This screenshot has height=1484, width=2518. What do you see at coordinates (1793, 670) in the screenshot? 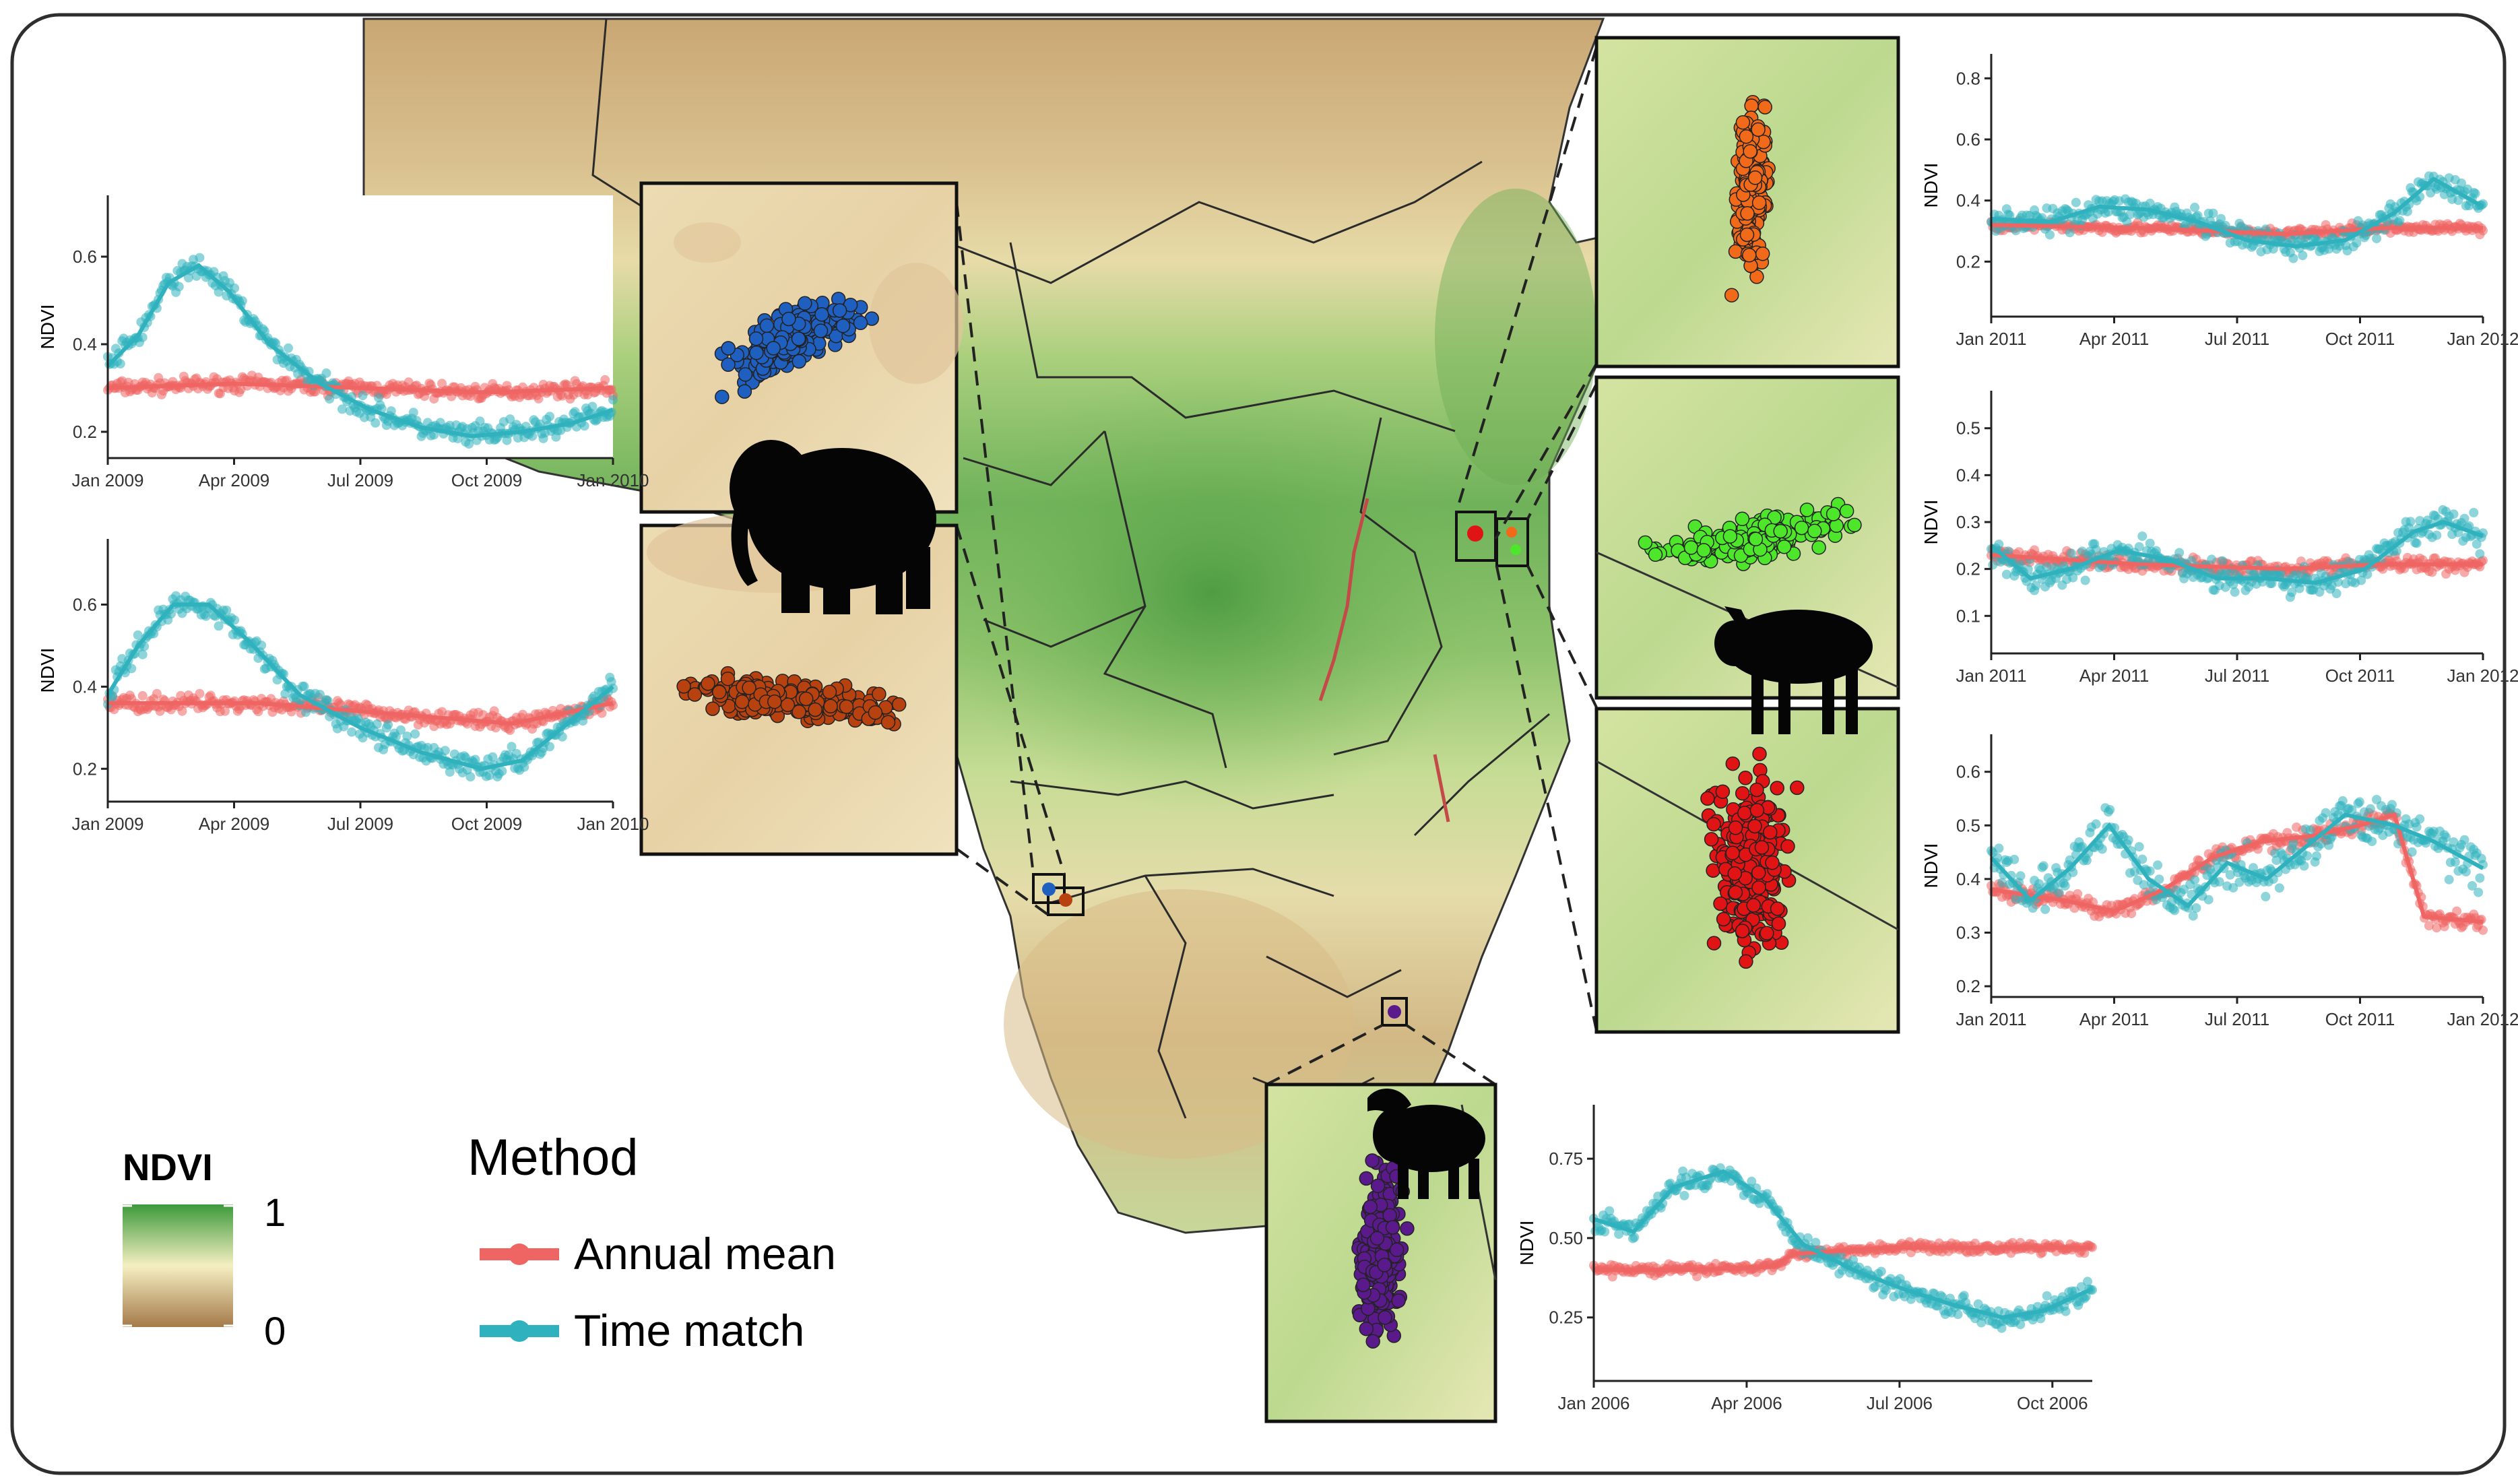
I see `wildebeest-silhouette-icon` at bounding box center [1793, 670].